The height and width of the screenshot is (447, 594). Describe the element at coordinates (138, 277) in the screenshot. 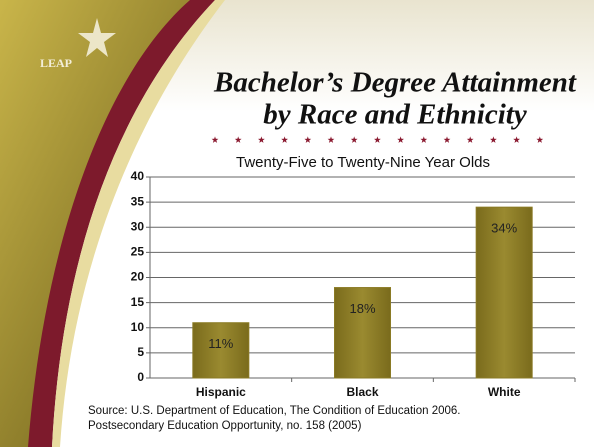

I see `y-tick-label: 20` at that location.